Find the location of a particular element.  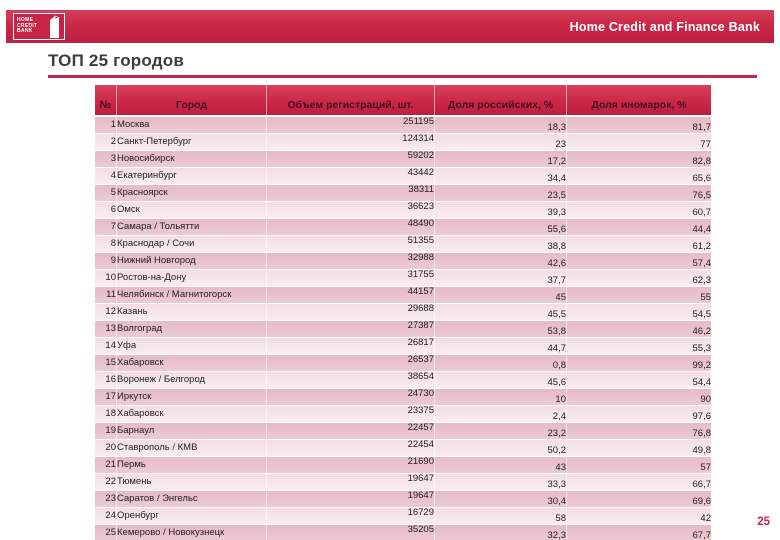

row-number: 3 is located at coordinates (106, 159).